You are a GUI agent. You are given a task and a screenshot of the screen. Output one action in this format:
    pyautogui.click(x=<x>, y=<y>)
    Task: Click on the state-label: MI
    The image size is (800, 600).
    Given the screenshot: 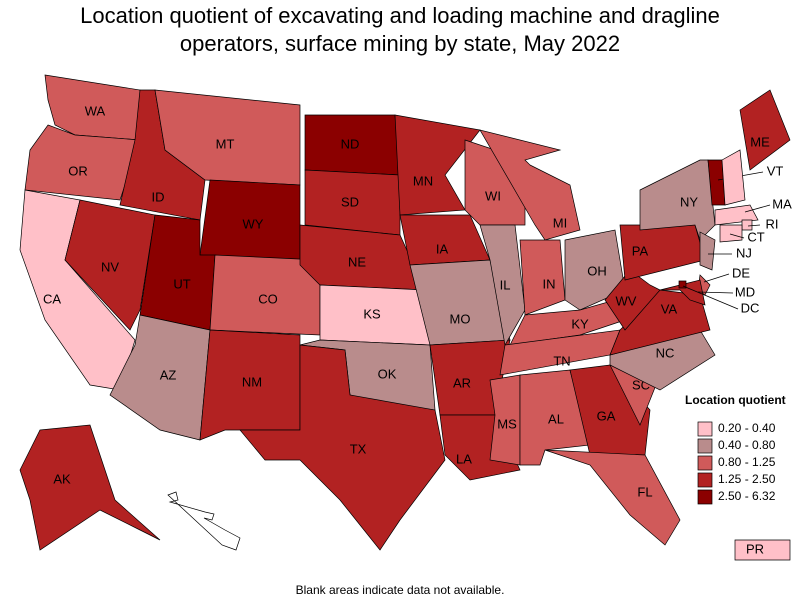 What is the action you would take?
    pyautogui.click(x=560, y=222)
    